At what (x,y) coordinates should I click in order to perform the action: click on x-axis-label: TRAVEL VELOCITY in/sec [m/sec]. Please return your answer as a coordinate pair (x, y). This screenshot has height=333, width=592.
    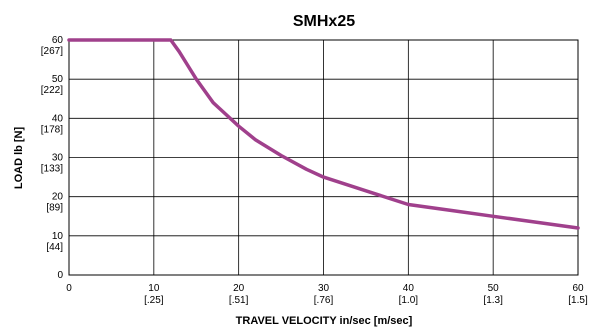
    Looking at the image, I should click on (324, 321).